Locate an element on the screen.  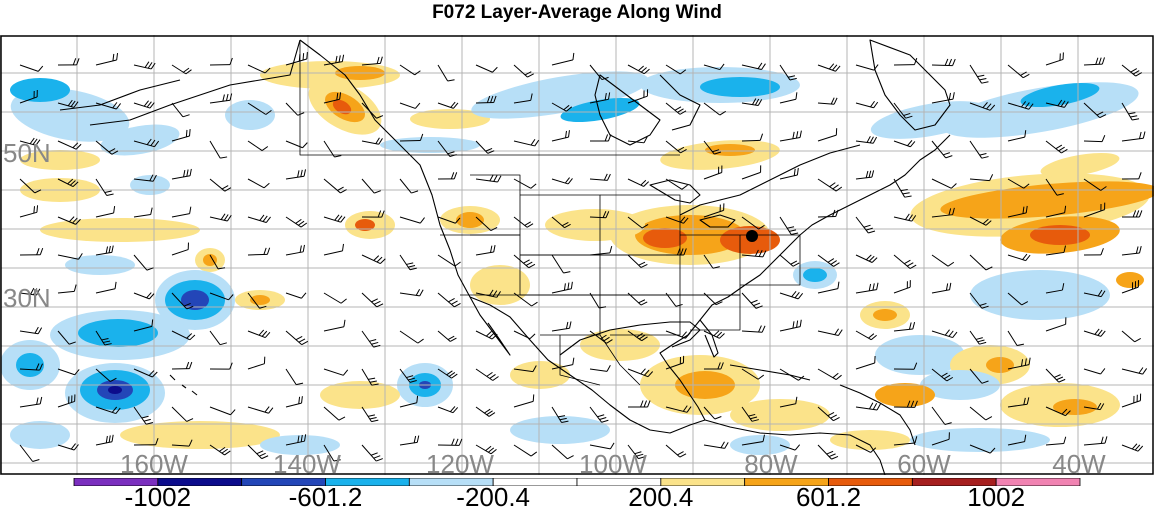
colorbar-tick-label: 1002 is located at coordinates (996, 497).